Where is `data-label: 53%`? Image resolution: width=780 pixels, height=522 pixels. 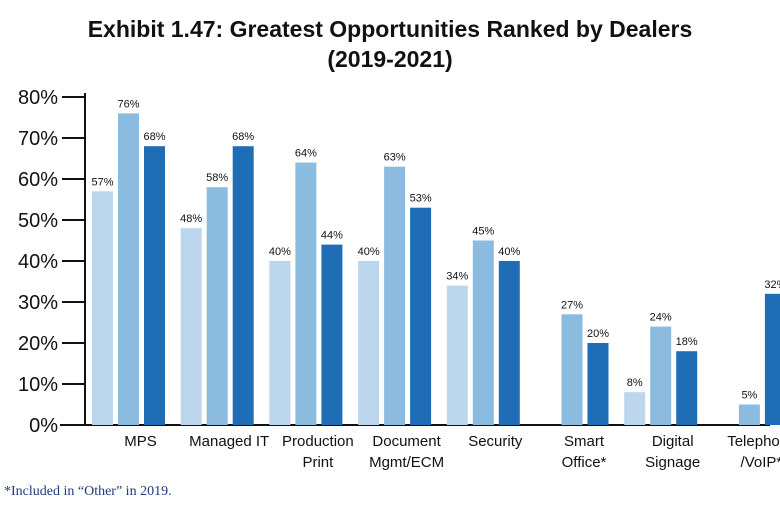 data-label: 53% is located at coordinates (421, 199).